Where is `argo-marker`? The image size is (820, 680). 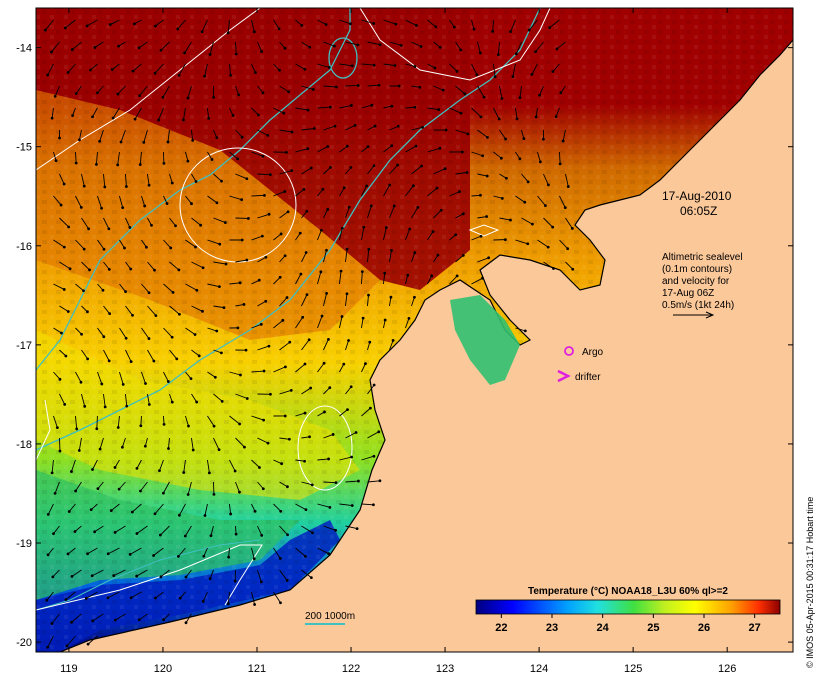
argo-marker is located at coordinates (569, 351).